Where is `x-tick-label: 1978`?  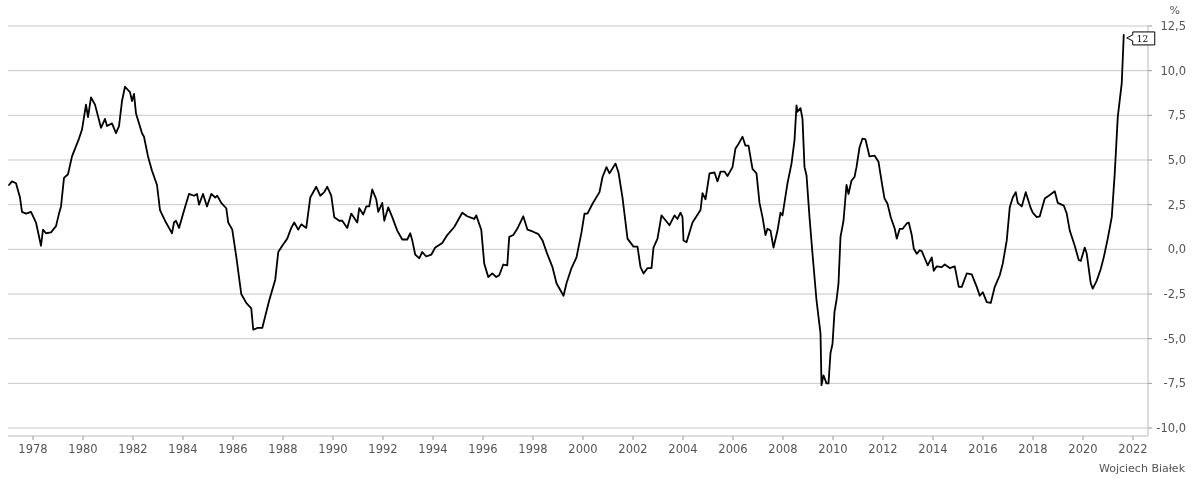 x-tick-label: 1978 is located at coordinates (33, 449).